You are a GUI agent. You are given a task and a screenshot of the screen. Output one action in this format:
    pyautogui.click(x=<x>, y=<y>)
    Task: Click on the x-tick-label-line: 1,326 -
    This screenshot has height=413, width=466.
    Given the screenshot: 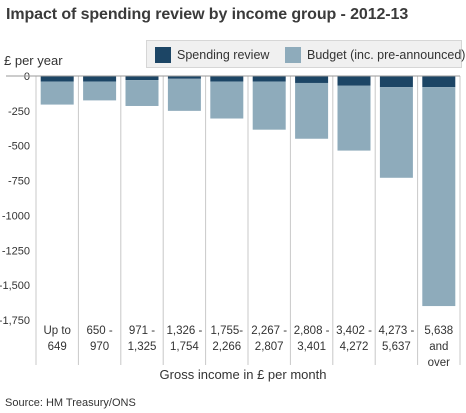 What is the action you would take?
    pyautogui.click(x=184, y=331)
    